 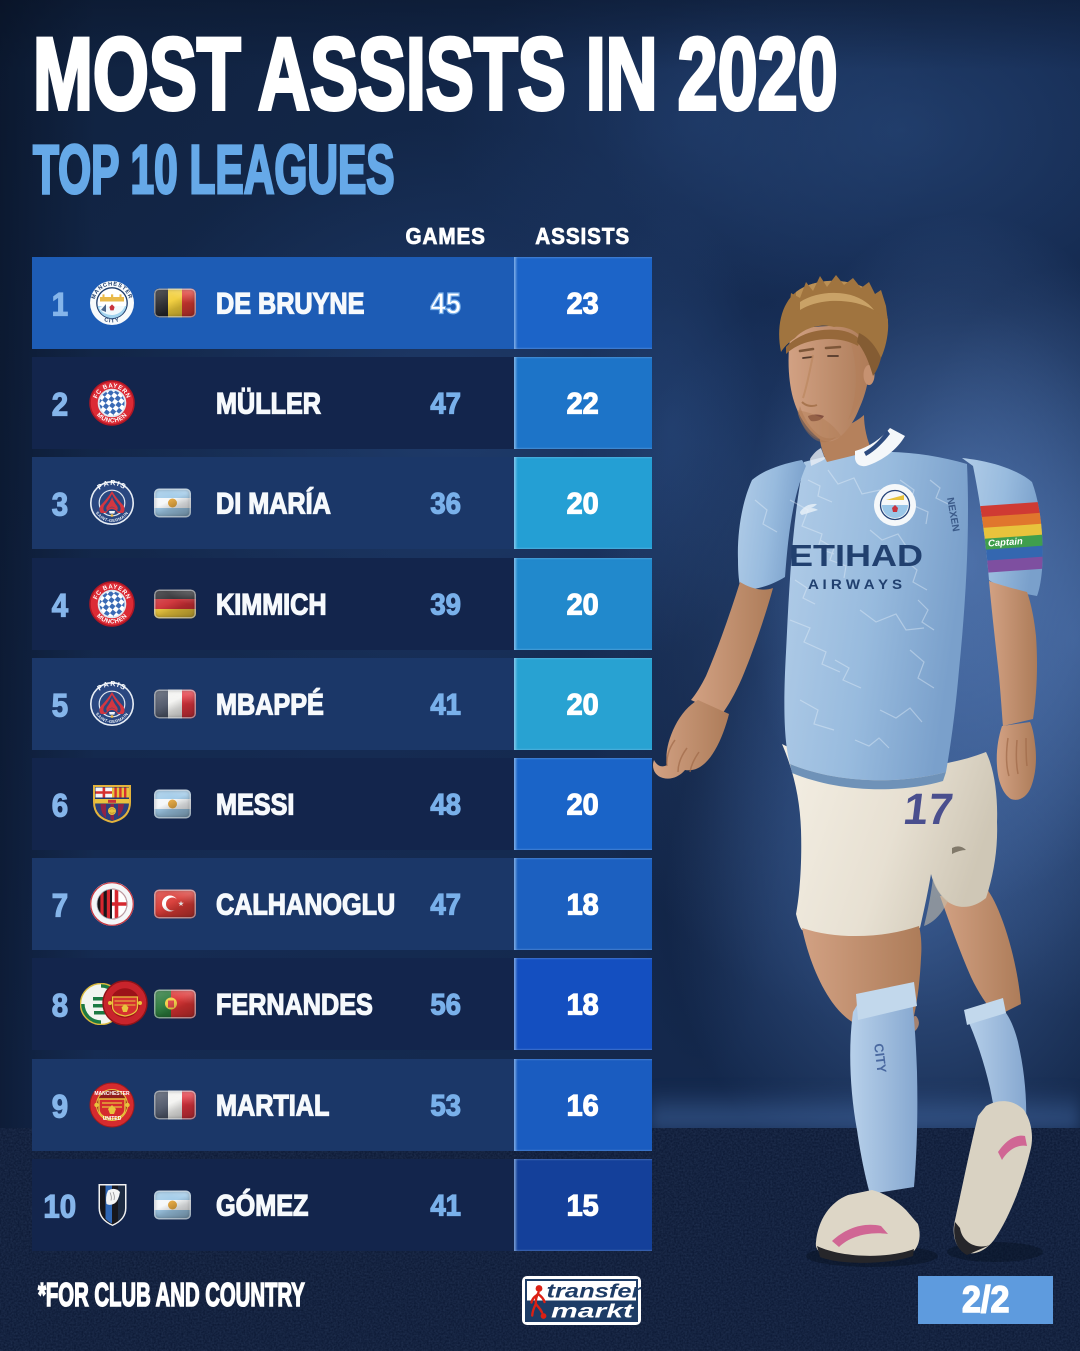 What do you see at coordinates (594, 1292) in the screenshot?
I see `svg-text: transfer` at bounding box center [594, 1292].